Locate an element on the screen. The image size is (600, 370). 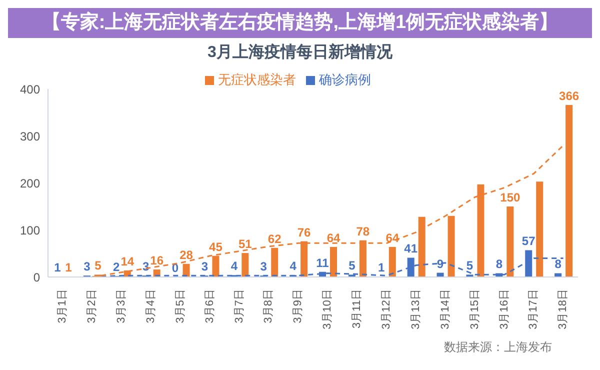
x-tick-label: 3月17日 is located at coordinates (534, 309).